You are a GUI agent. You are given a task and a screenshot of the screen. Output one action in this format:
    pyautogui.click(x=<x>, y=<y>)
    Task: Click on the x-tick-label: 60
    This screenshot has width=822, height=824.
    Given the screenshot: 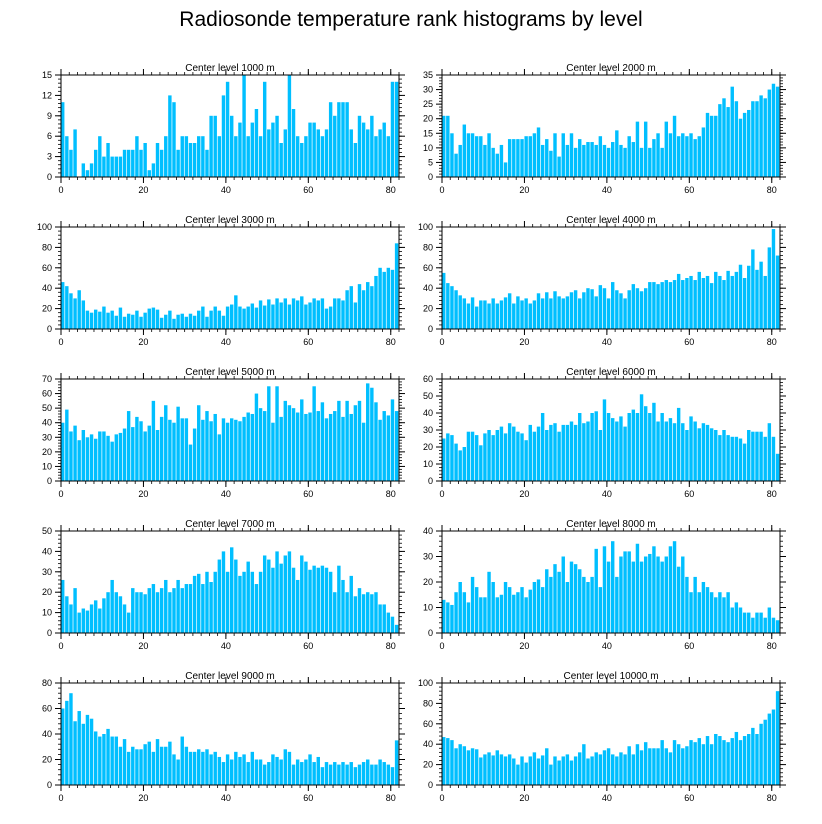 What is the action you would take?
    pyautogui.click(x=308, y=342)
    